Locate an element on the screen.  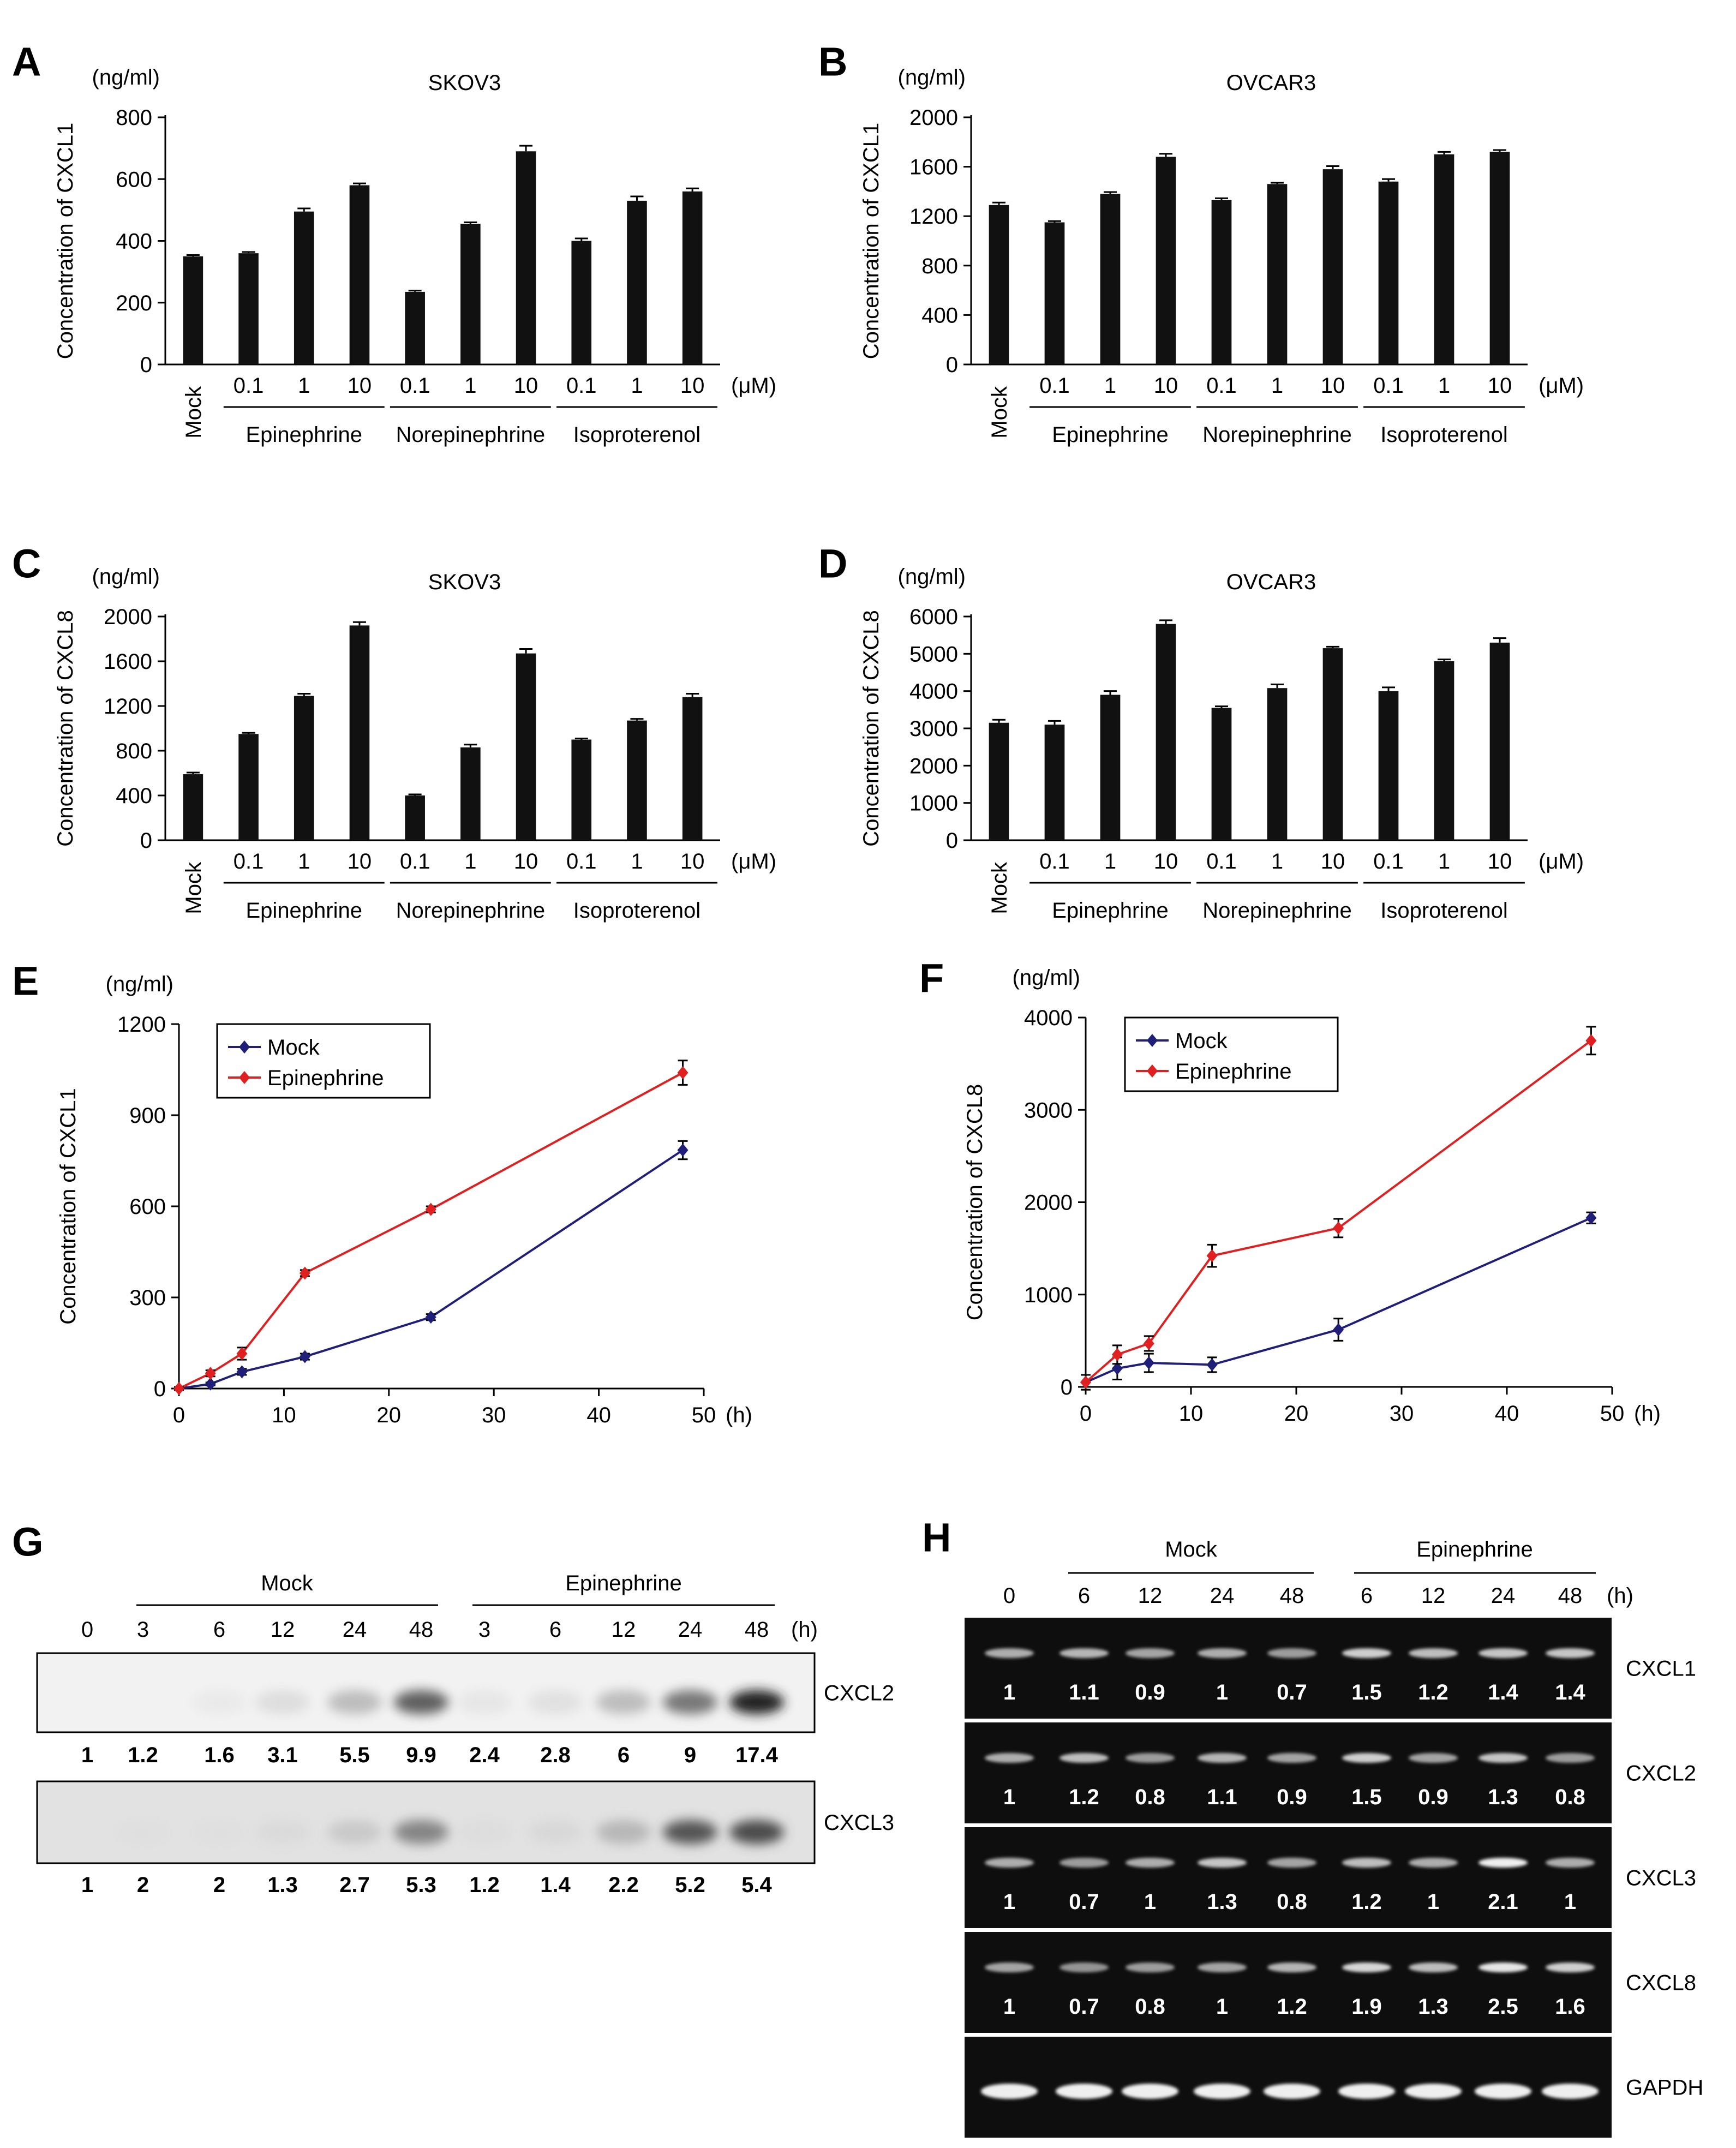
panel-label: E is located at coordinates (26, 982).